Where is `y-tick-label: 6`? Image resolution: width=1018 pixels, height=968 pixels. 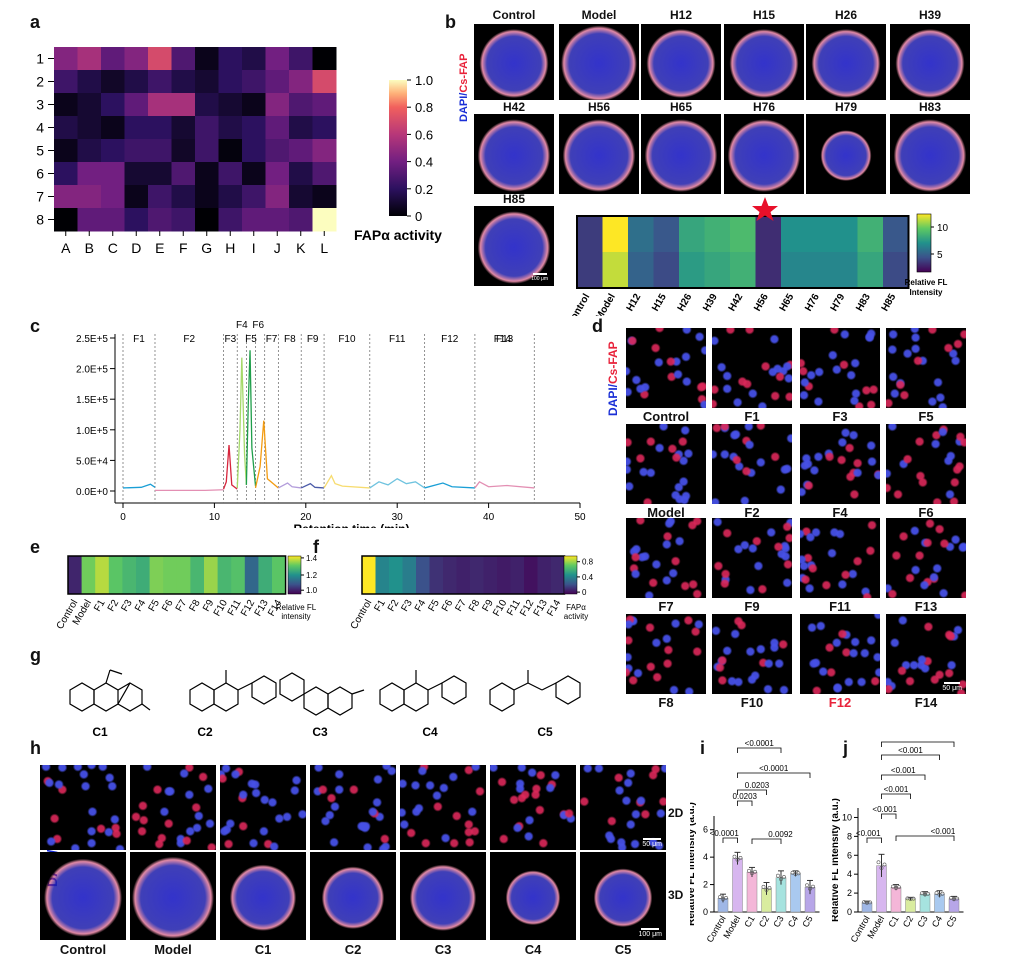 y-tick-label: 6 is located at coordinates (849, 855).